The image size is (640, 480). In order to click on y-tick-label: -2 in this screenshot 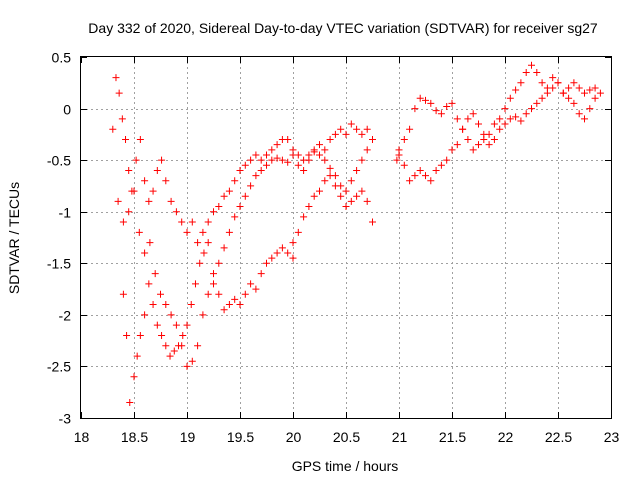, I will do `click(65, 316)`.